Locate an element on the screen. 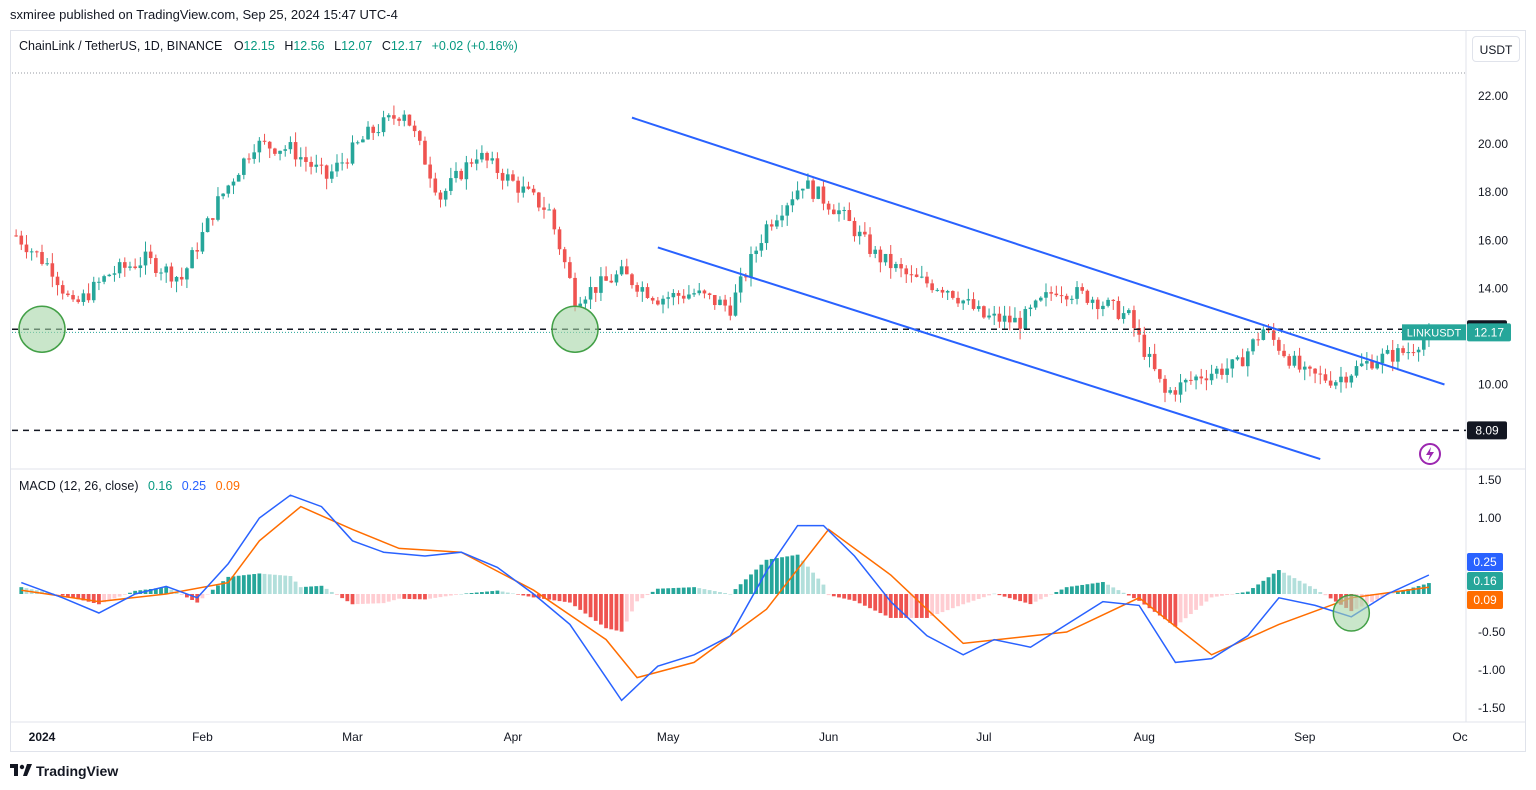 The width and height of the screenshot is (1536, 790). macd-label: MACD (12, 26, close) is located at coordinates (79, 486).